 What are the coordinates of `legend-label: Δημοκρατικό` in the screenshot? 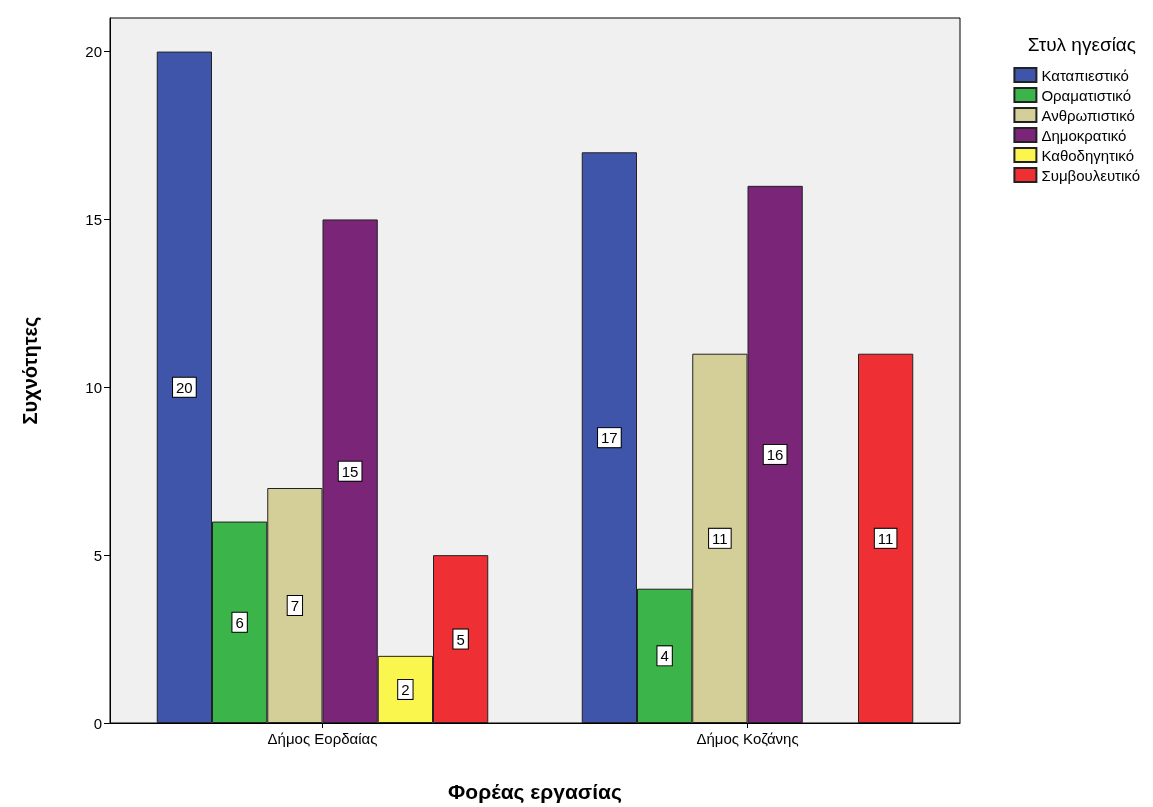 It's located at (1084, 135).